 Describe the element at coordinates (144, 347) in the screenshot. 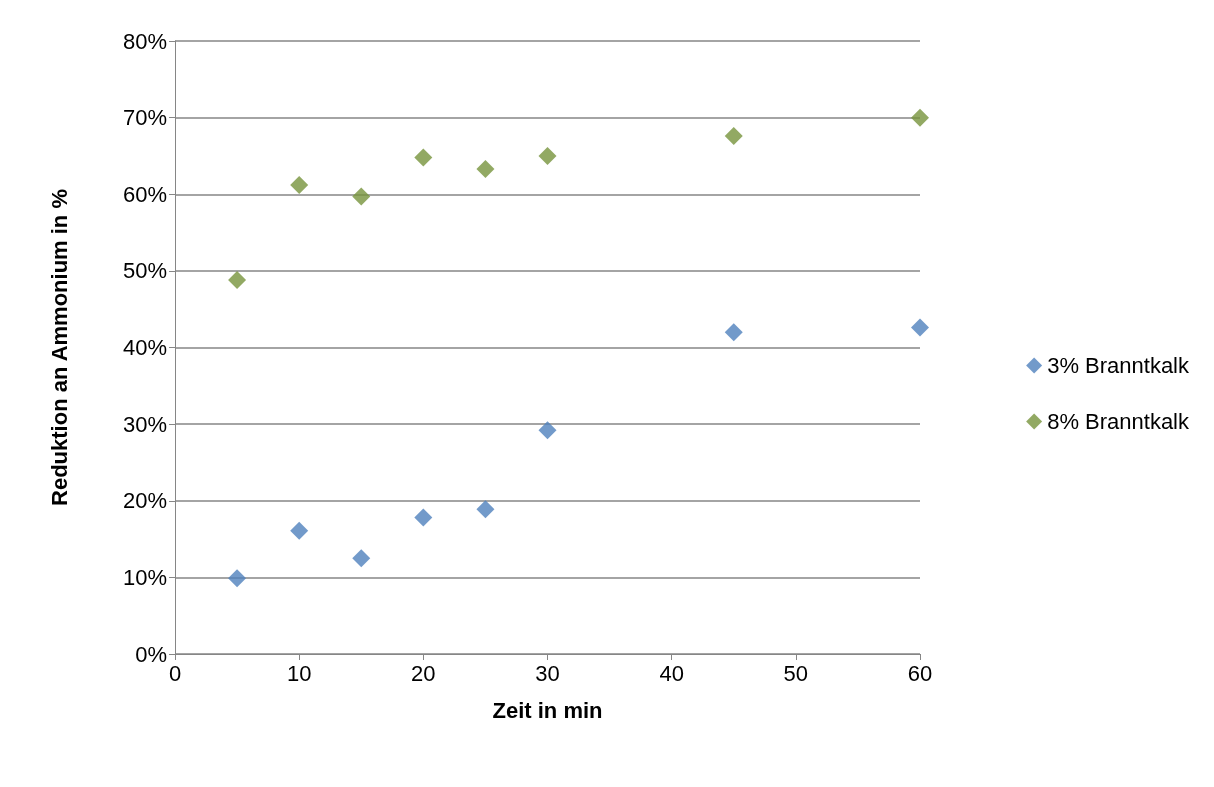

I see `y-tick-label: 40%` at that location.